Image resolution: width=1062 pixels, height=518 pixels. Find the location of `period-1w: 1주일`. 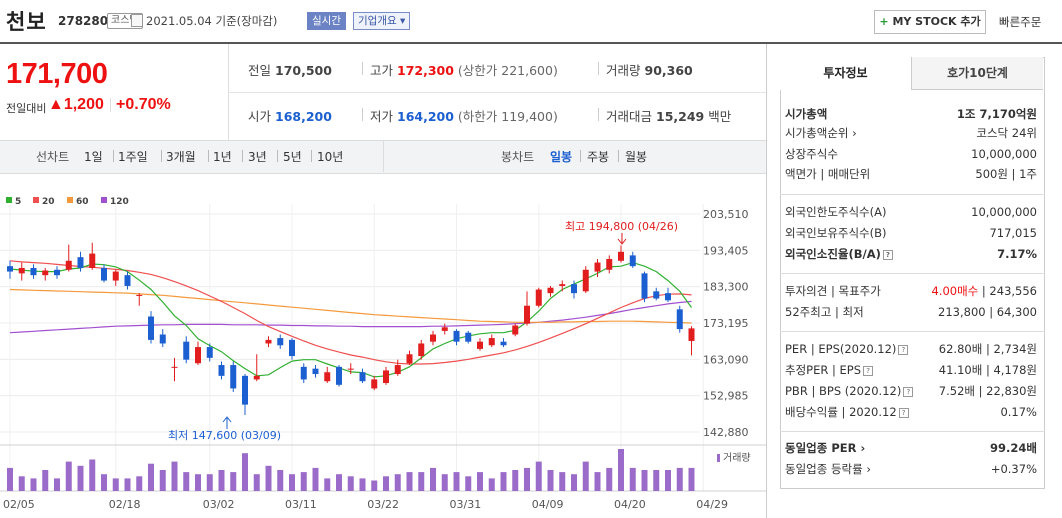

period-1w: 1주일 is located at coordinates (133, 157).